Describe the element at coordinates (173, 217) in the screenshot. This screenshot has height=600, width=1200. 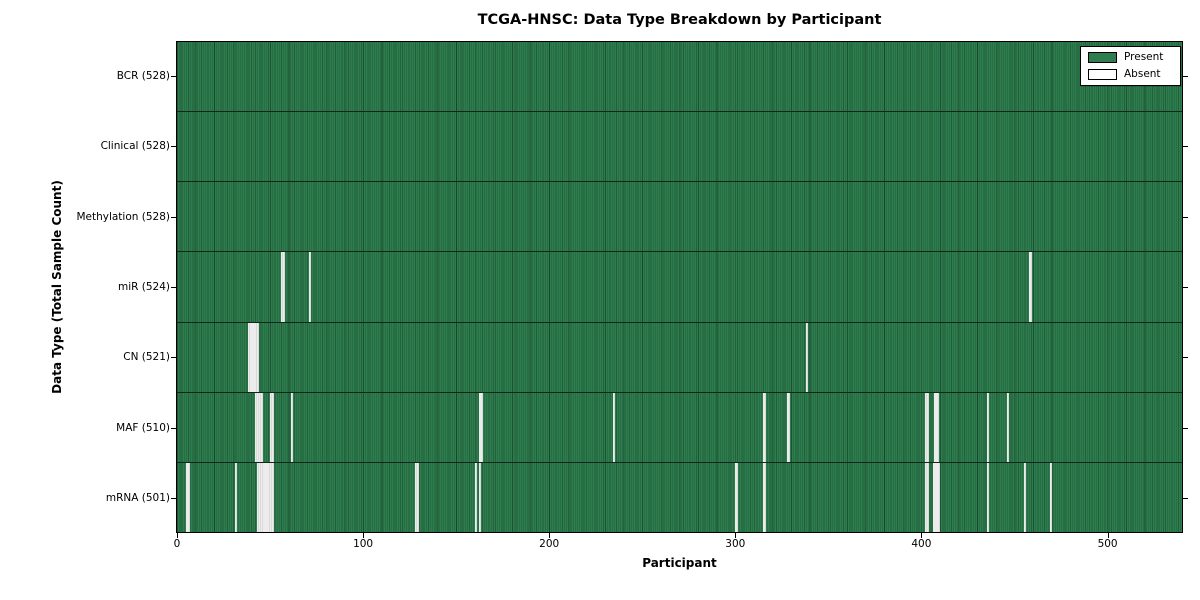
I see `ytick-mark-left-Methylation` at that location.